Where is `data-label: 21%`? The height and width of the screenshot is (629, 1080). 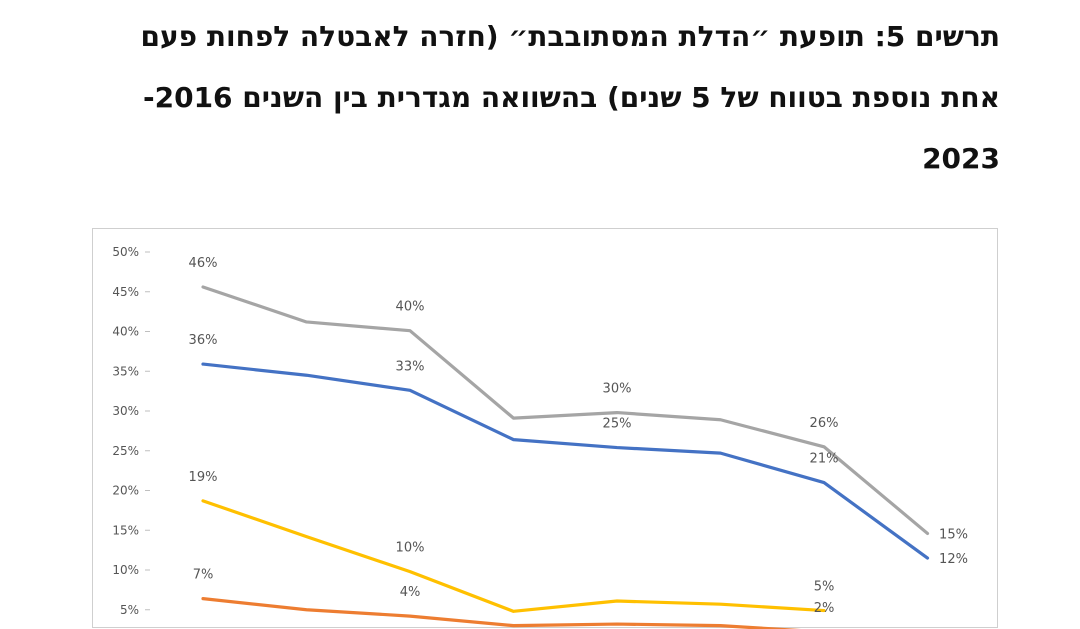 data-label: 21% is located at coordinates (824, 459).